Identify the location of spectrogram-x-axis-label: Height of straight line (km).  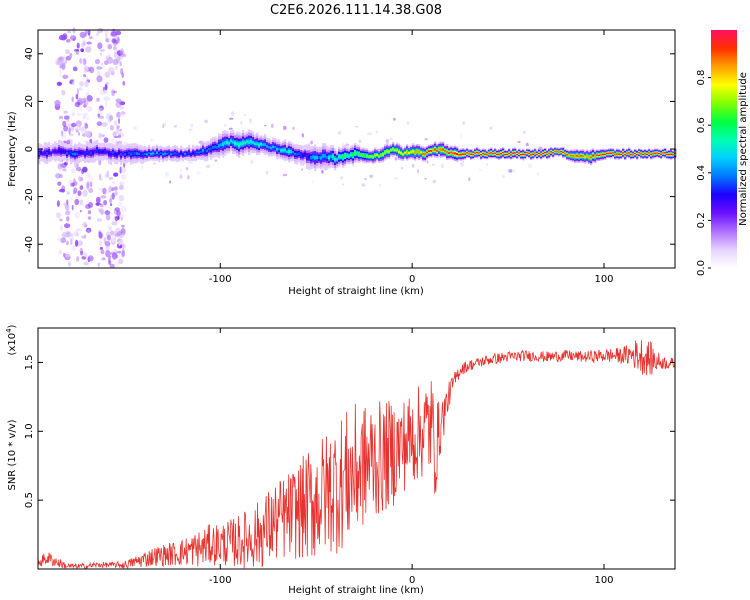
(356, 291).